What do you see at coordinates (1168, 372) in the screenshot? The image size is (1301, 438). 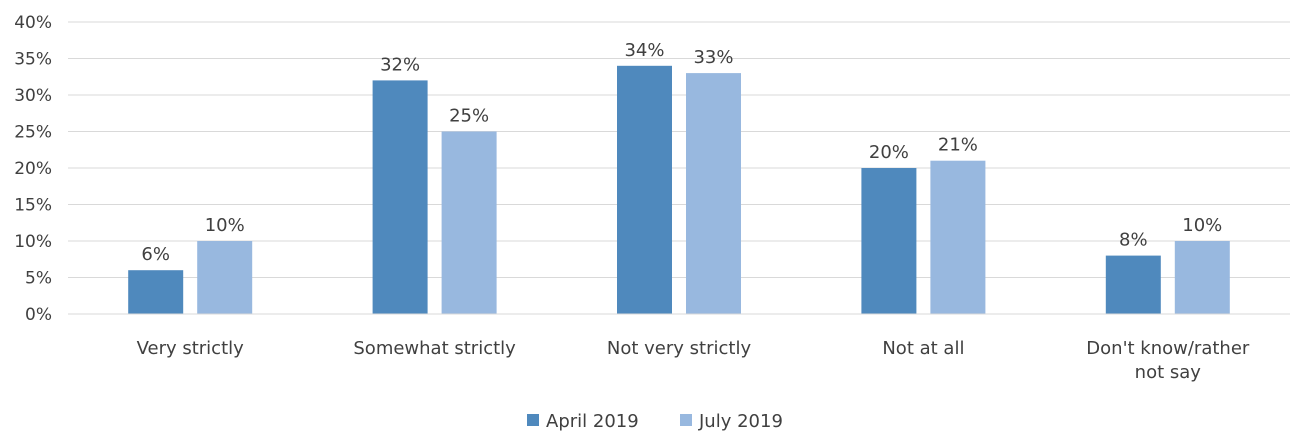 I see `category-label: not say` at bounding box center [1168, 372].